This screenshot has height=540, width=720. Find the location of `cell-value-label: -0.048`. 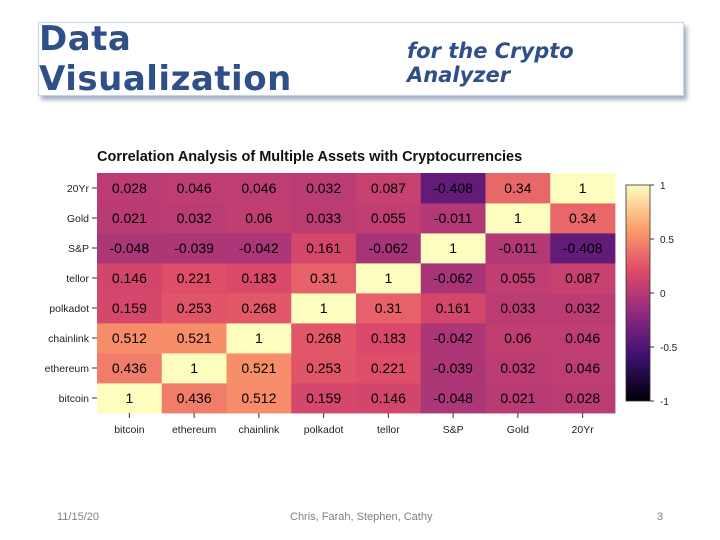

cell-value-label: -0.048 is located at coordinates (453, 398).